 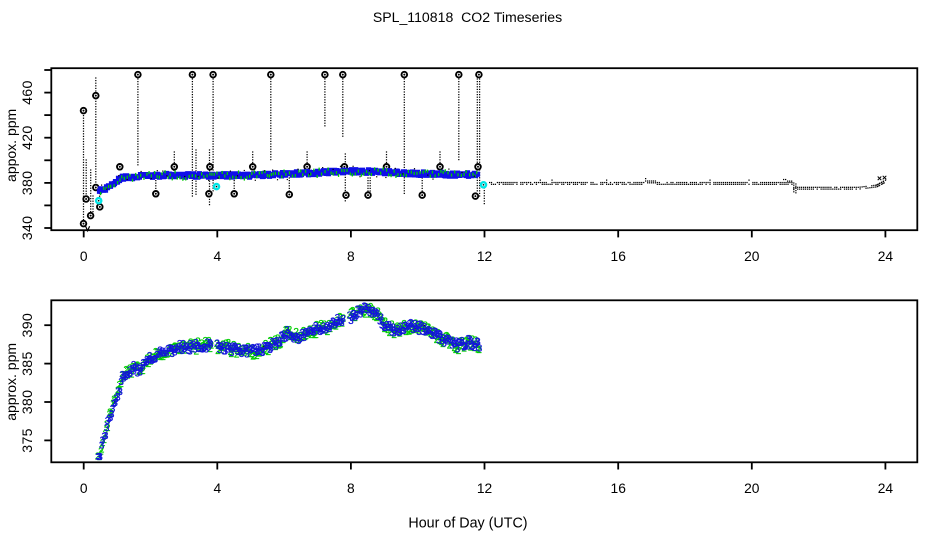 I want to click on svg-text: 385, so click(x=28, y=363).